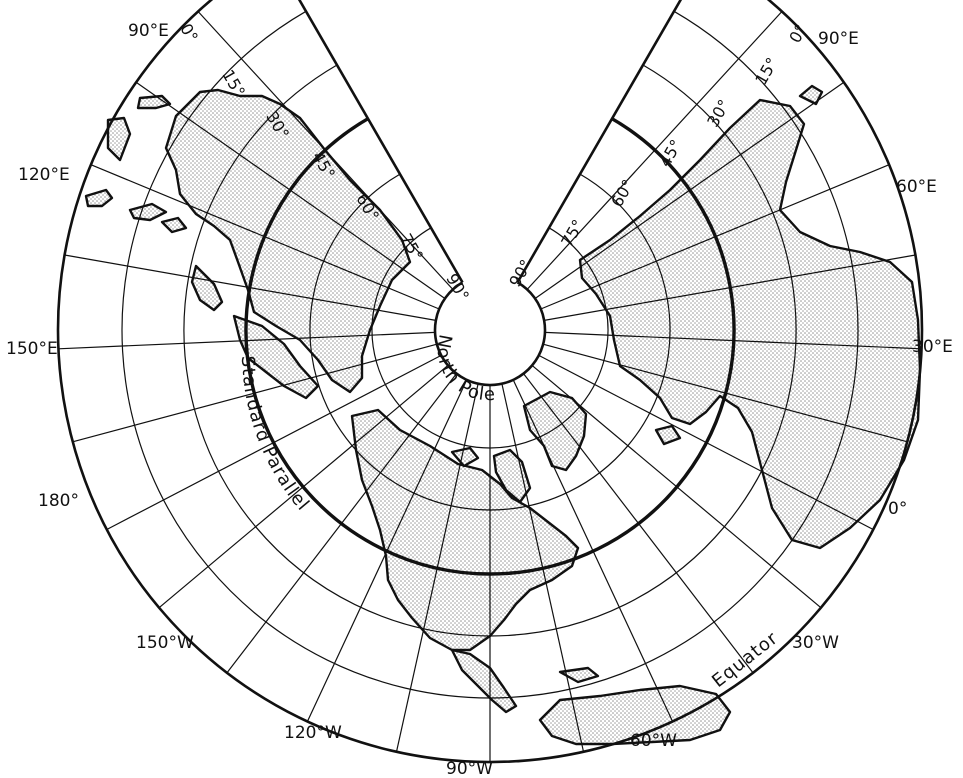 The image size is (963, 778). I want to click on lon-label-60w: 60°W, so click(653, 741).